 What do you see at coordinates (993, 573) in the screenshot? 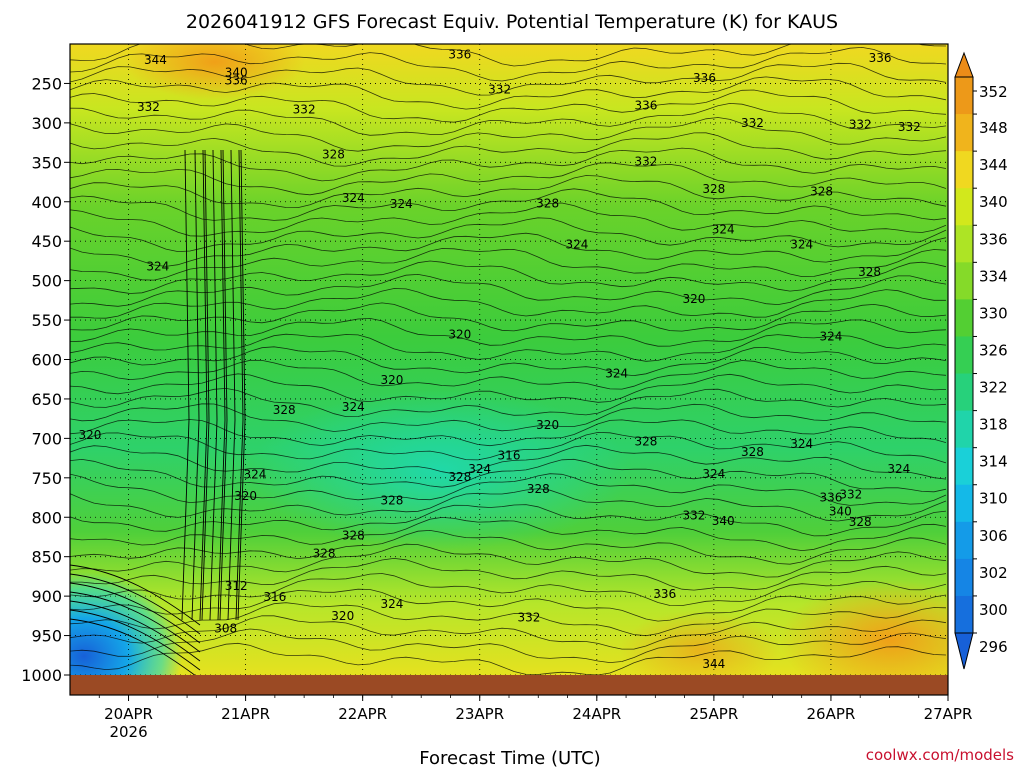
I see `colorbar-label: 302` at bounding box center [993, 573].